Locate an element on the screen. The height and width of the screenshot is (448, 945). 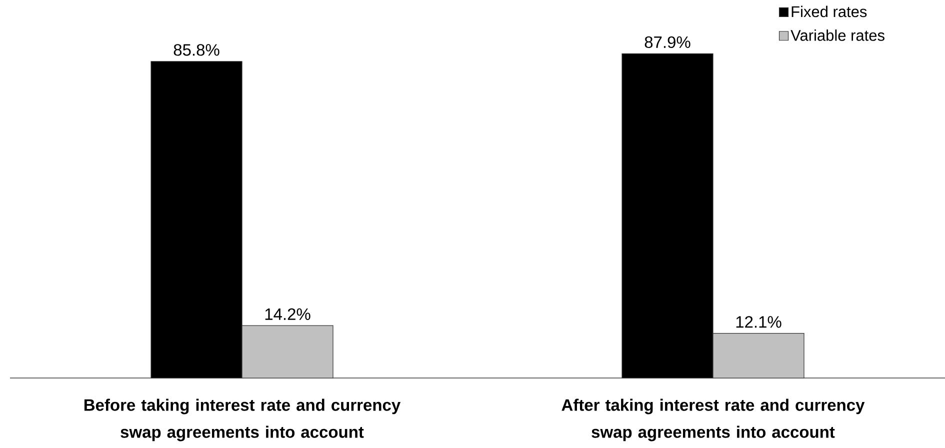
x-tick-label: Before taking interest rate and currency swap agreements into account is located at coordinates (242, 420).